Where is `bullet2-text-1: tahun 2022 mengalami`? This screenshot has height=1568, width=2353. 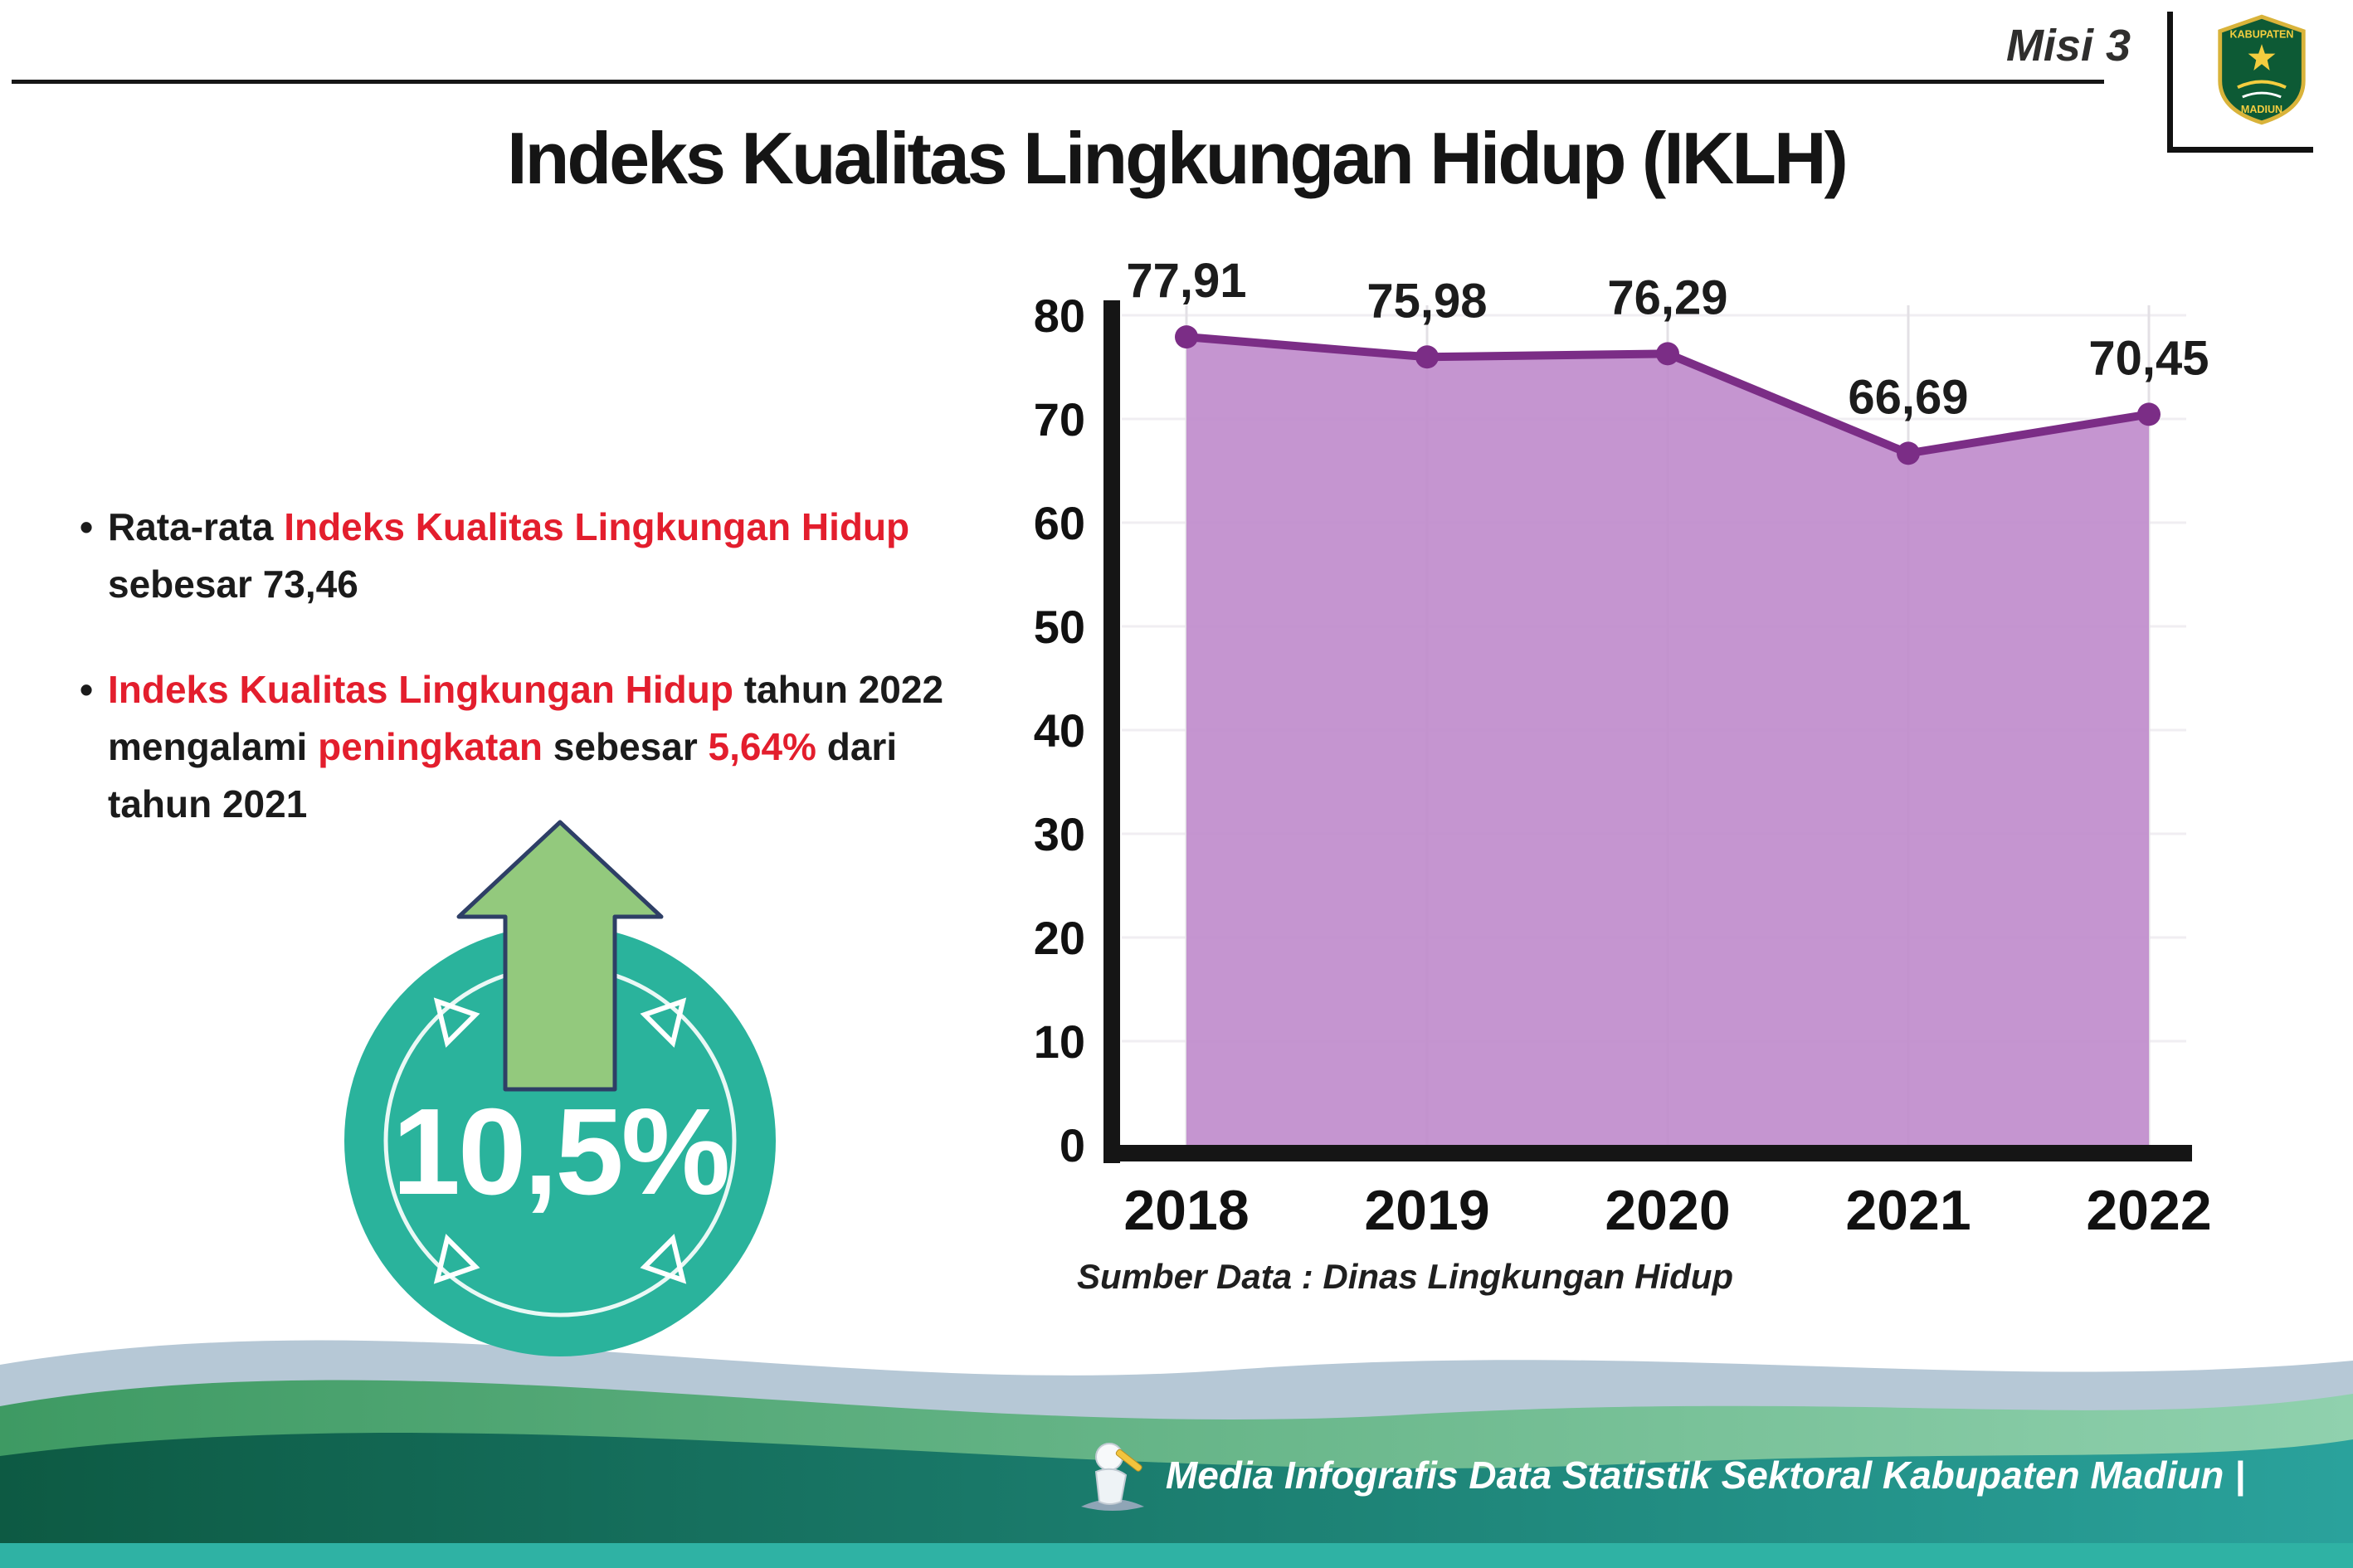
bullet2-text-1: tahun 2022 mengalami is located at coordinates (526, 718).